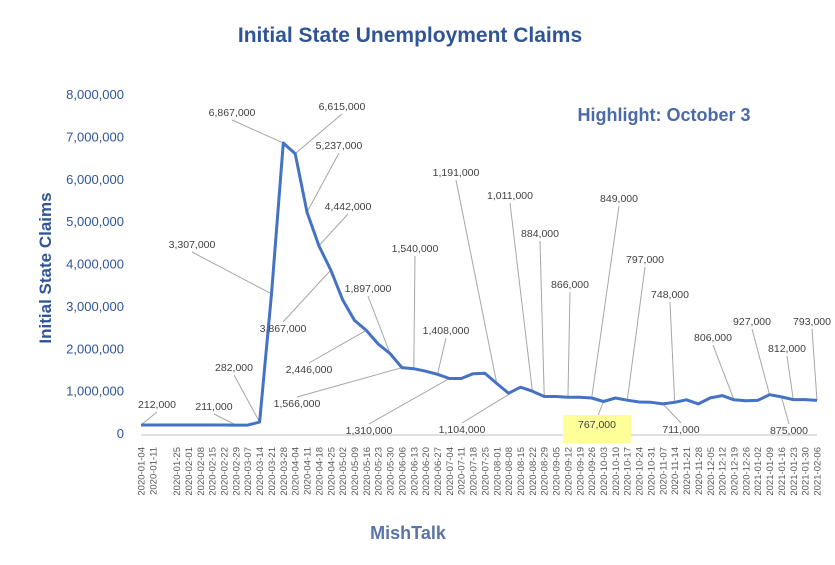 Image resolution: width=835 pixels, height=565 pixels. What do you see at coordinates (284, 471) in the screenshot?
I see `x-tick-label: 2020-03-28` at bounding box center [284, 471].